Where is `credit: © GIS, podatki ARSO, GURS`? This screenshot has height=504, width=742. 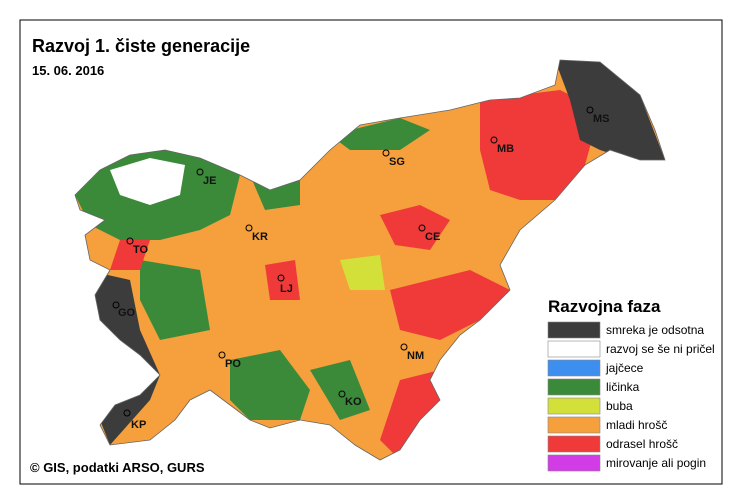 credit: © GIS, podatki ARSO, GURS is located at coordinates (117, 467).